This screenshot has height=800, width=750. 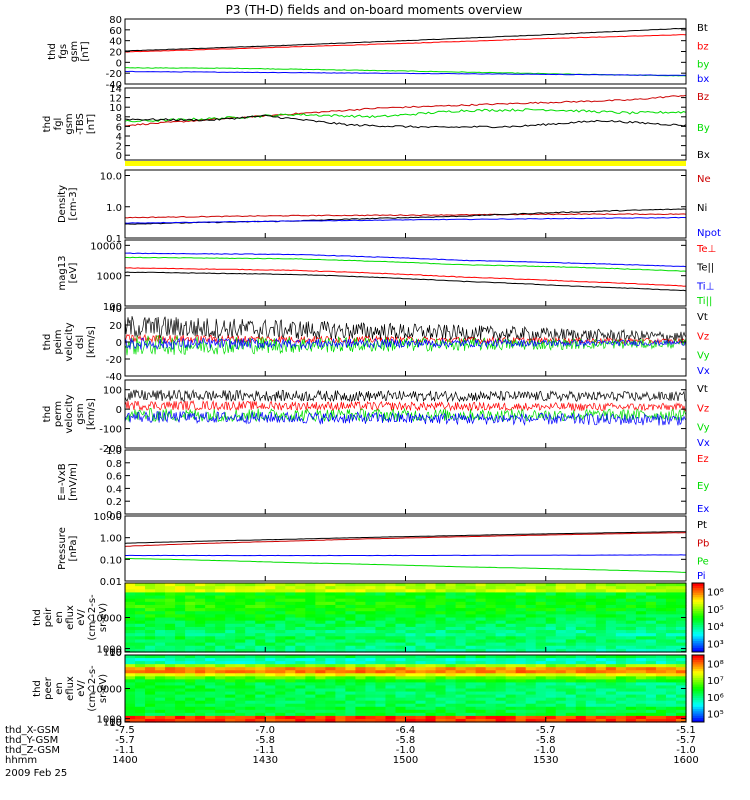 I want to click on colorbar-label: 10⁶, so click(x=715, y=698).